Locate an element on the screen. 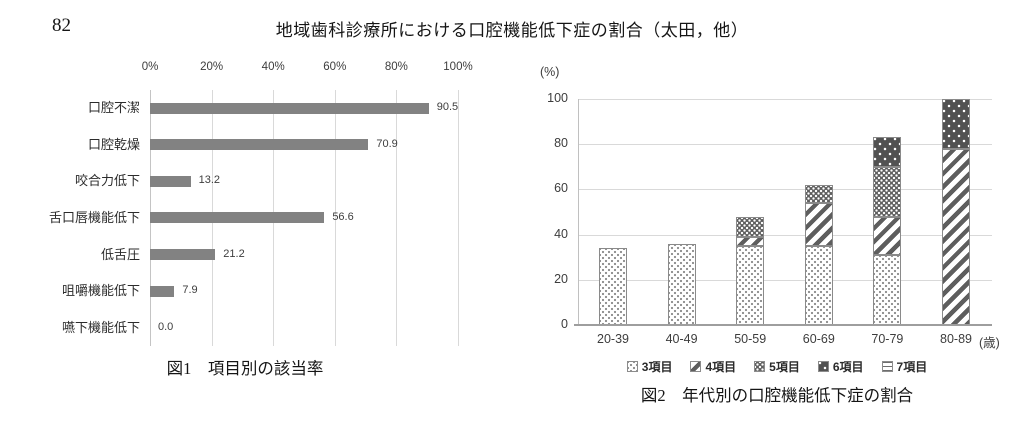  legend-item: 7項目 is located at coordinates (904, 366).